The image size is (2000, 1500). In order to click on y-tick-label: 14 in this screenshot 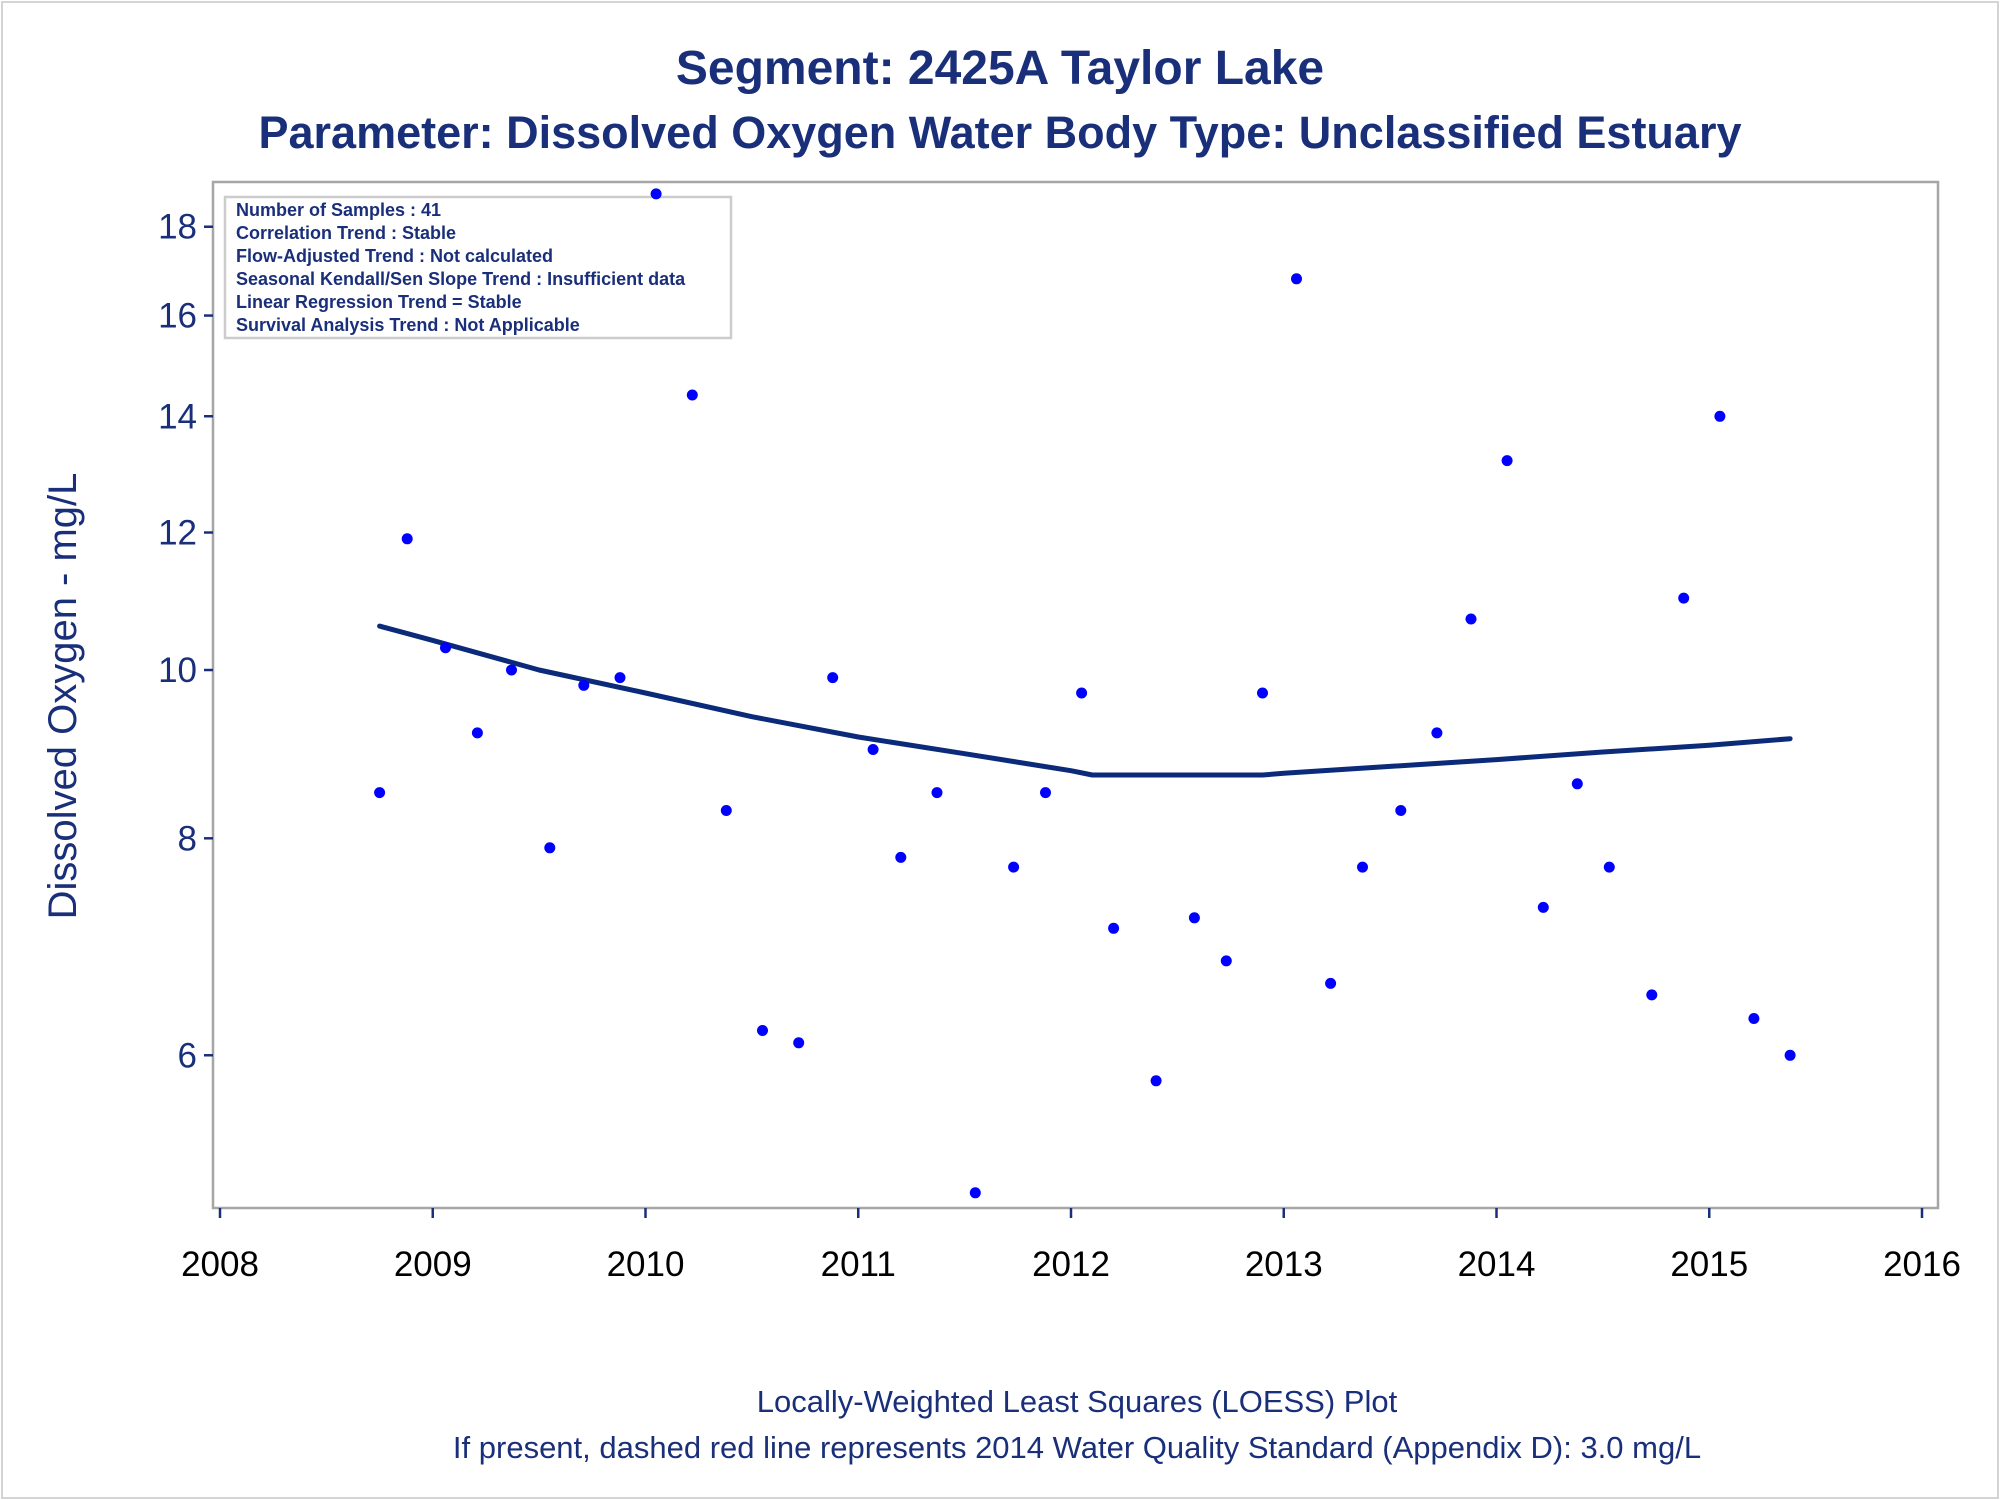, I will do `click(177, 416)`.